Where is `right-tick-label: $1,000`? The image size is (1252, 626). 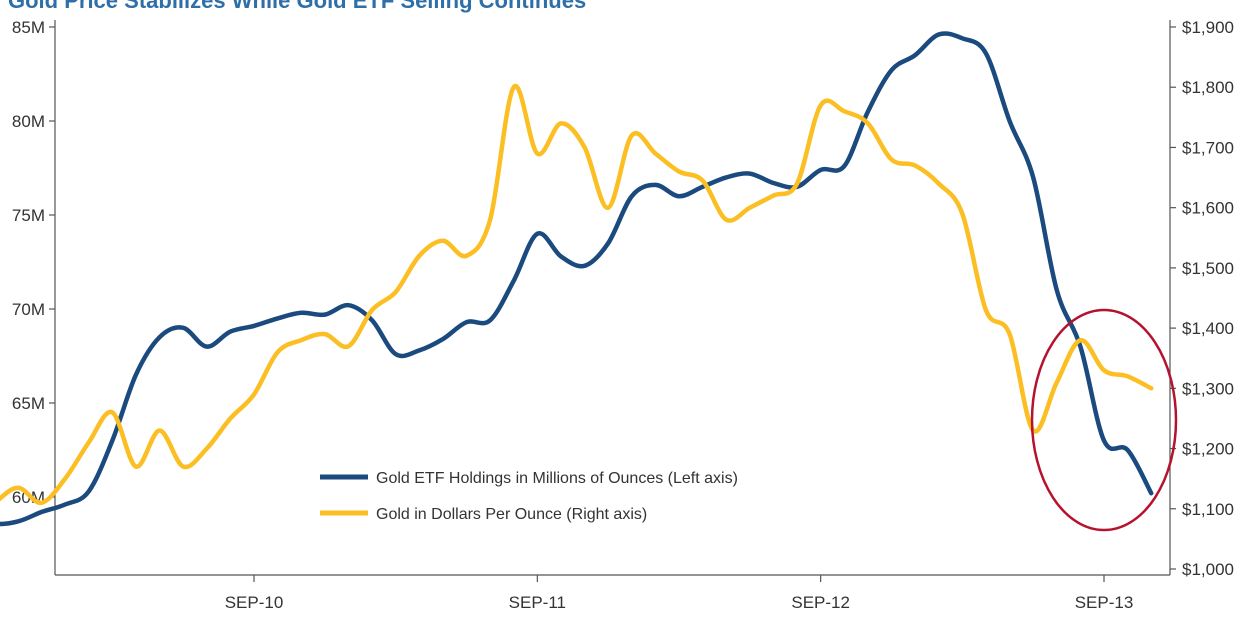 right-tick-label: $1,000 is located at coordinates (1208, 569).